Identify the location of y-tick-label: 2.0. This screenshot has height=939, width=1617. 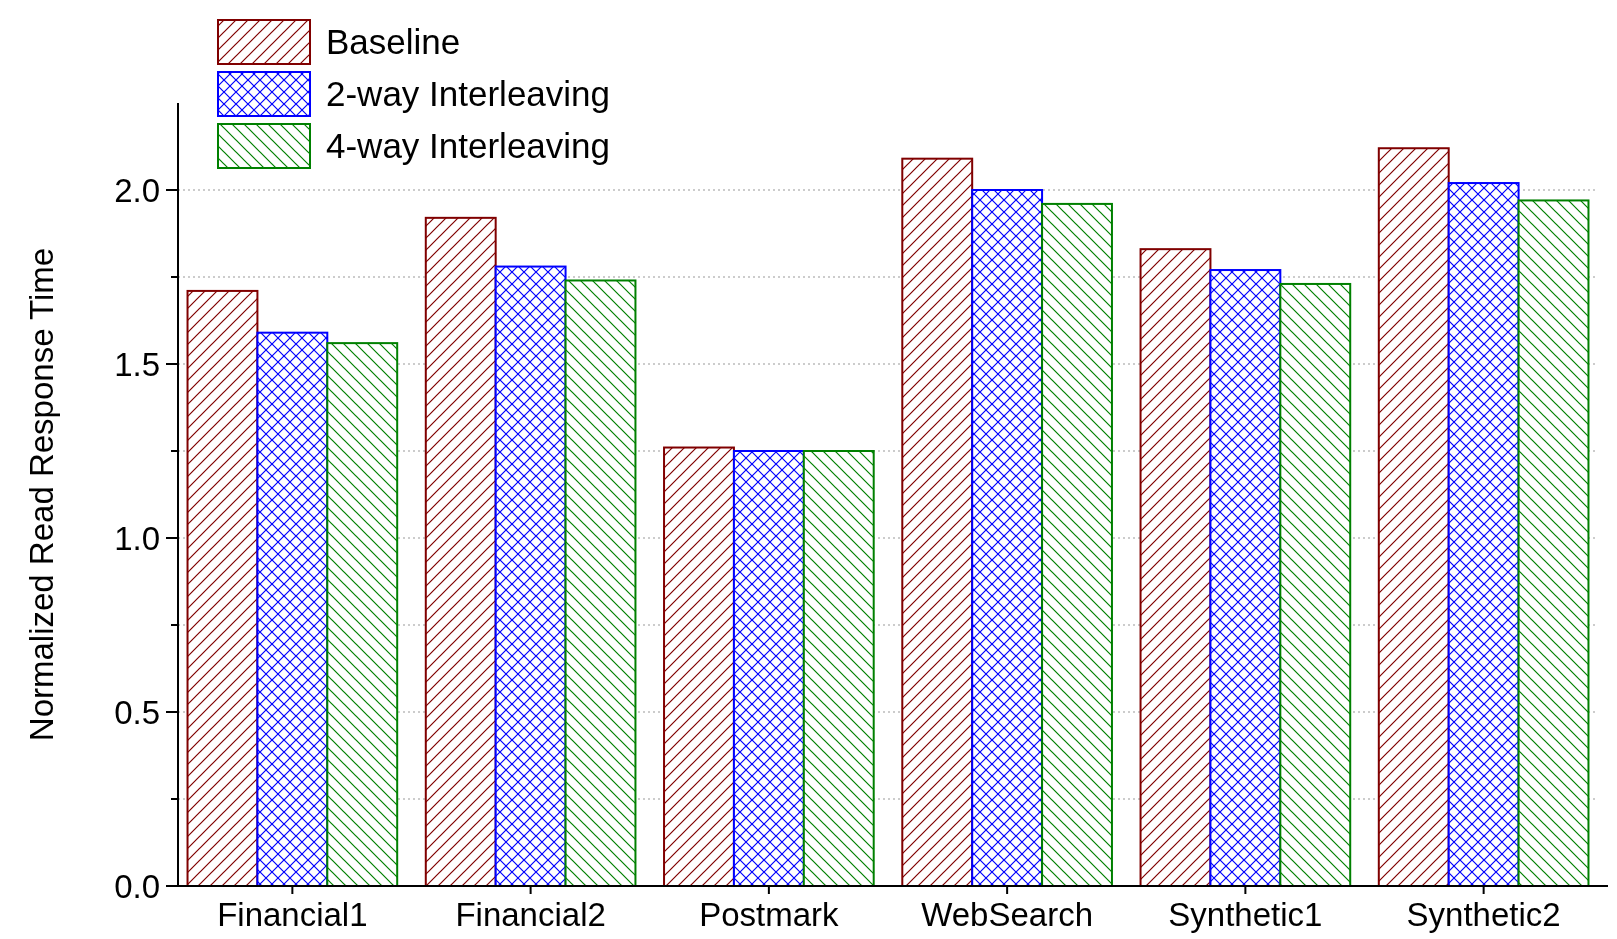
(137, 190).